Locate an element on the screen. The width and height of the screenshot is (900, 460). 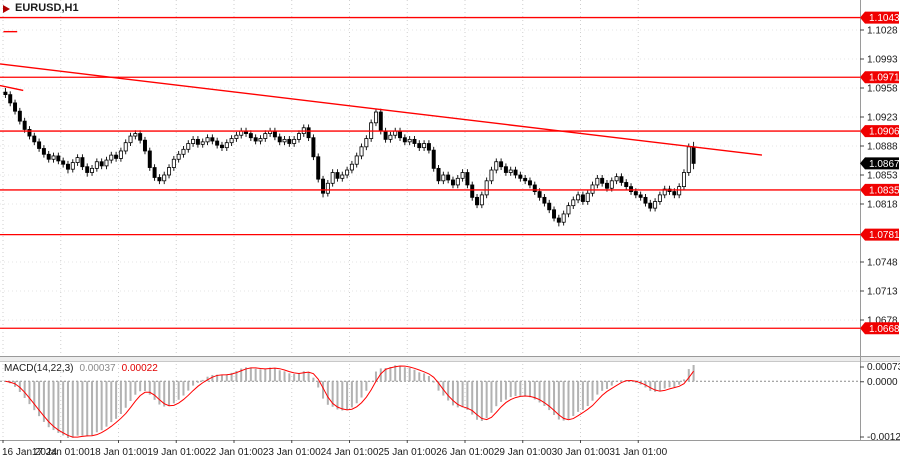
y-axis-tick-label: 1.0713 is located at coordinates (882, 292).